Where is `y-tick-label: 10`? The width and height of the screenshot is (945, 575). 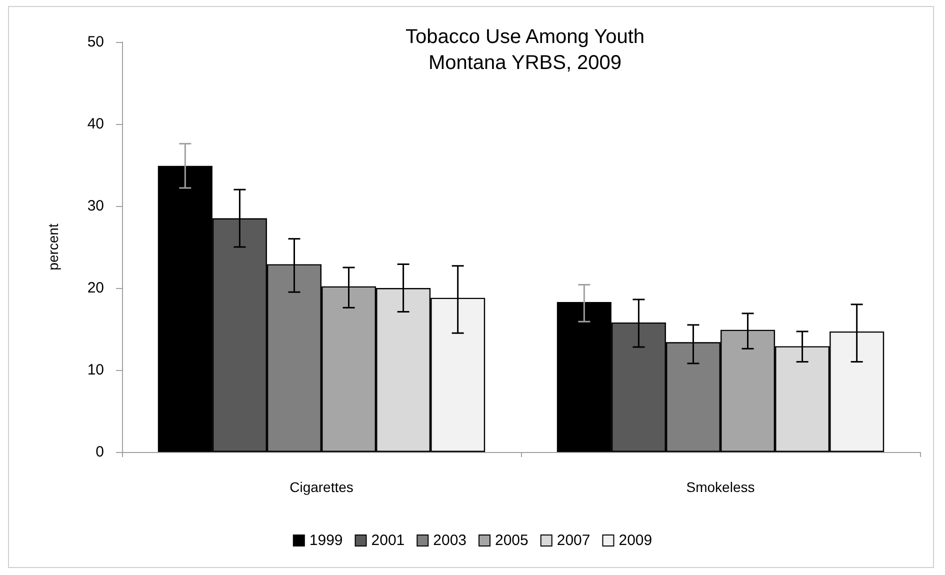
y-tick-label: 10 is located at coordinates (95, 370).